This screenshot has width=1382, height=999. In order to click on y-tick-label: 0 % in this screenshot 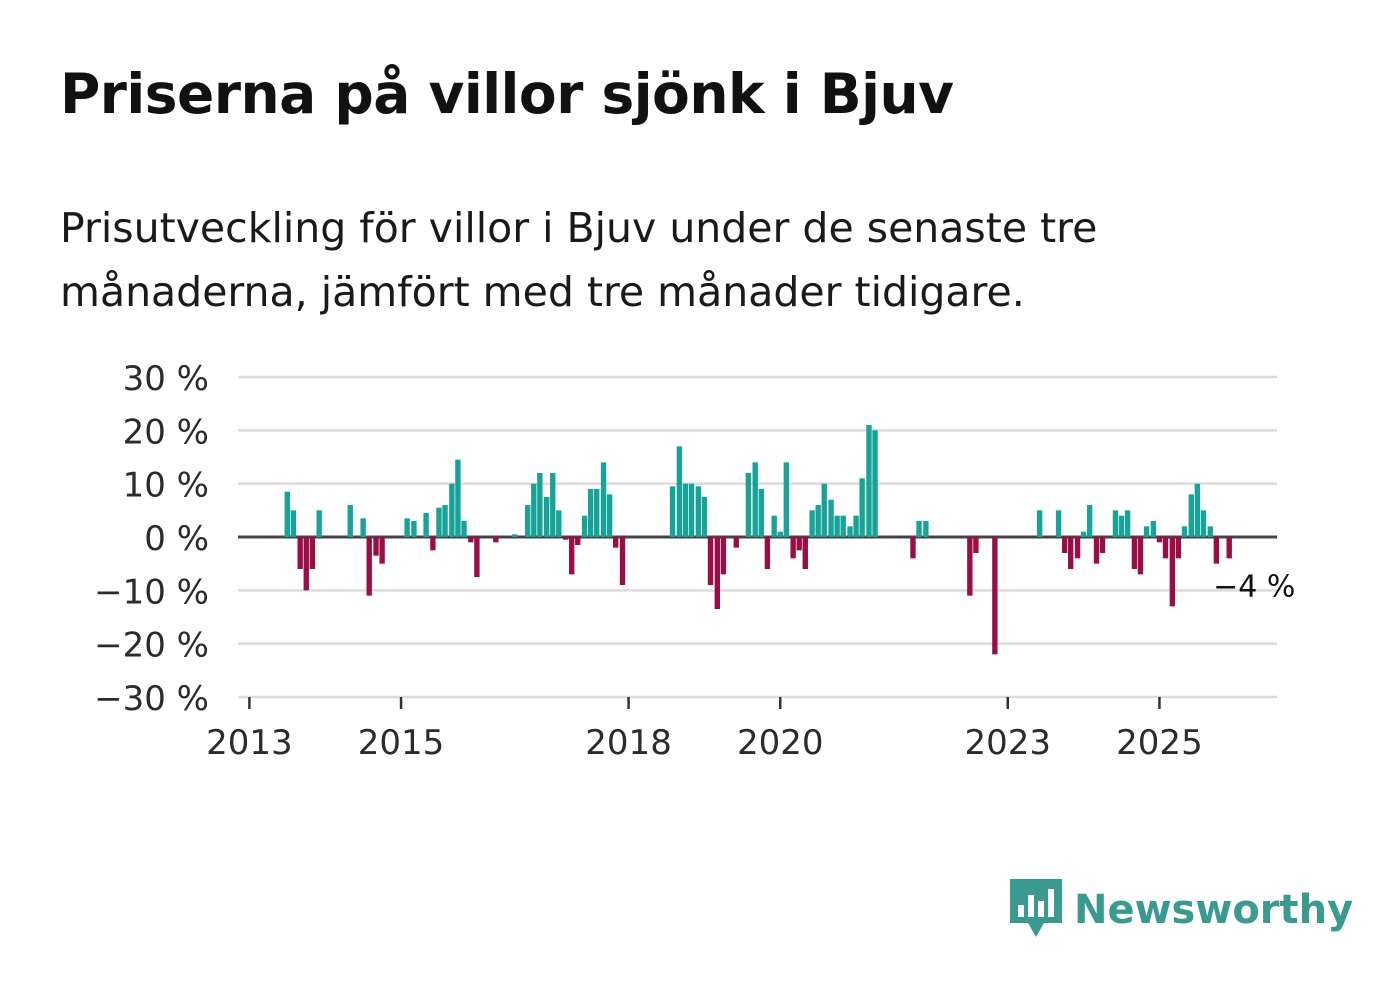, I will do `click(176, 539)`.